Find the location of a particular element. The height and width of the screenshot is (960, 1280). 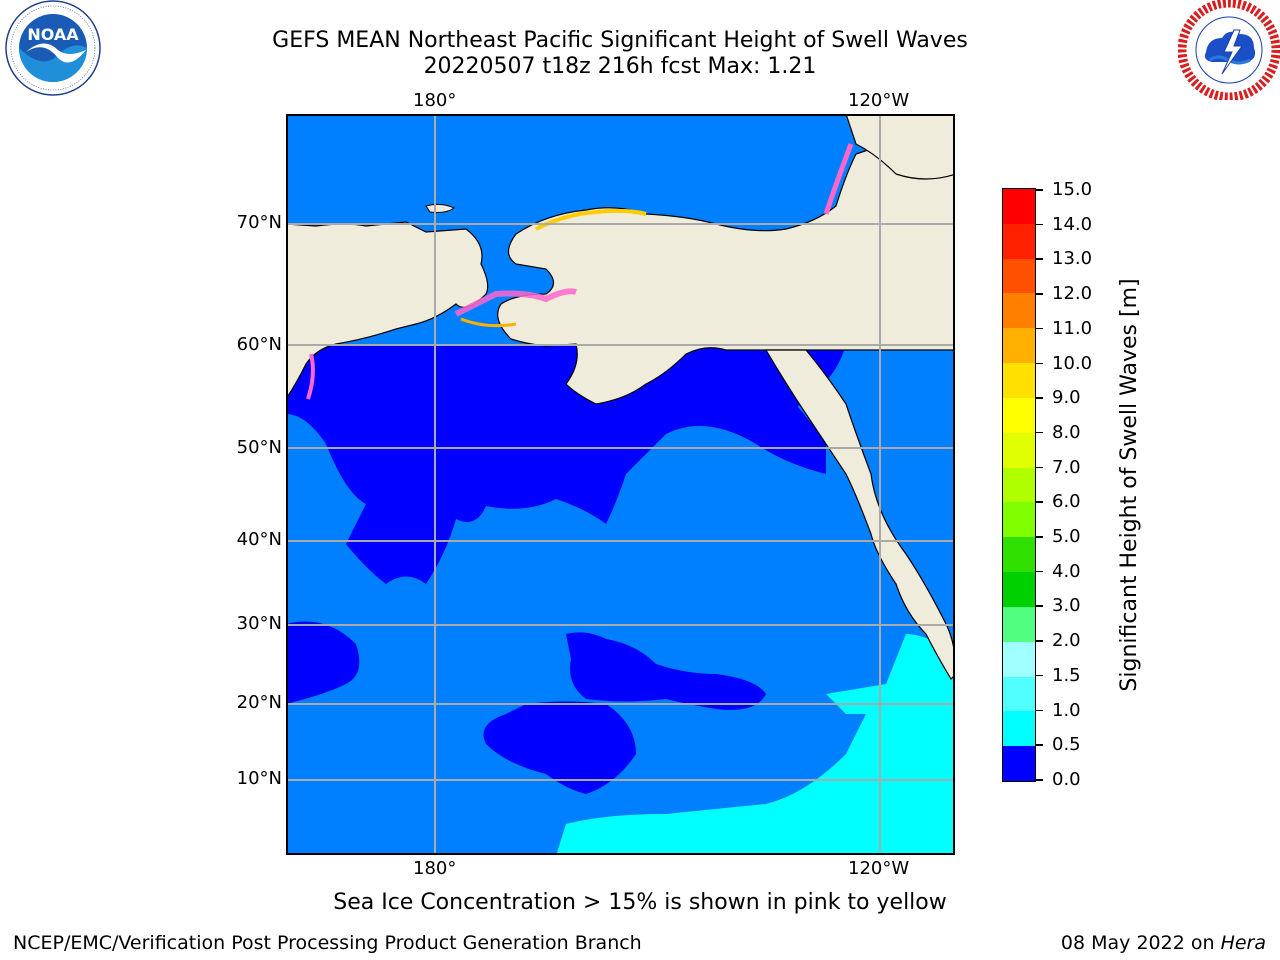

colorbar-tick-label: 4.0 is located at coordinates (1066, 571).